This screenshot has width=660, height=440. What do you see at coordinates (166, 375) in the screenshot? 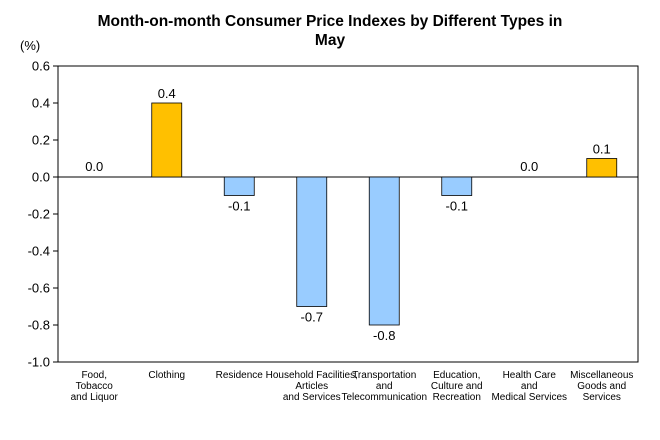
I see `category-label: Clothing` at bounding box center [166, 375].